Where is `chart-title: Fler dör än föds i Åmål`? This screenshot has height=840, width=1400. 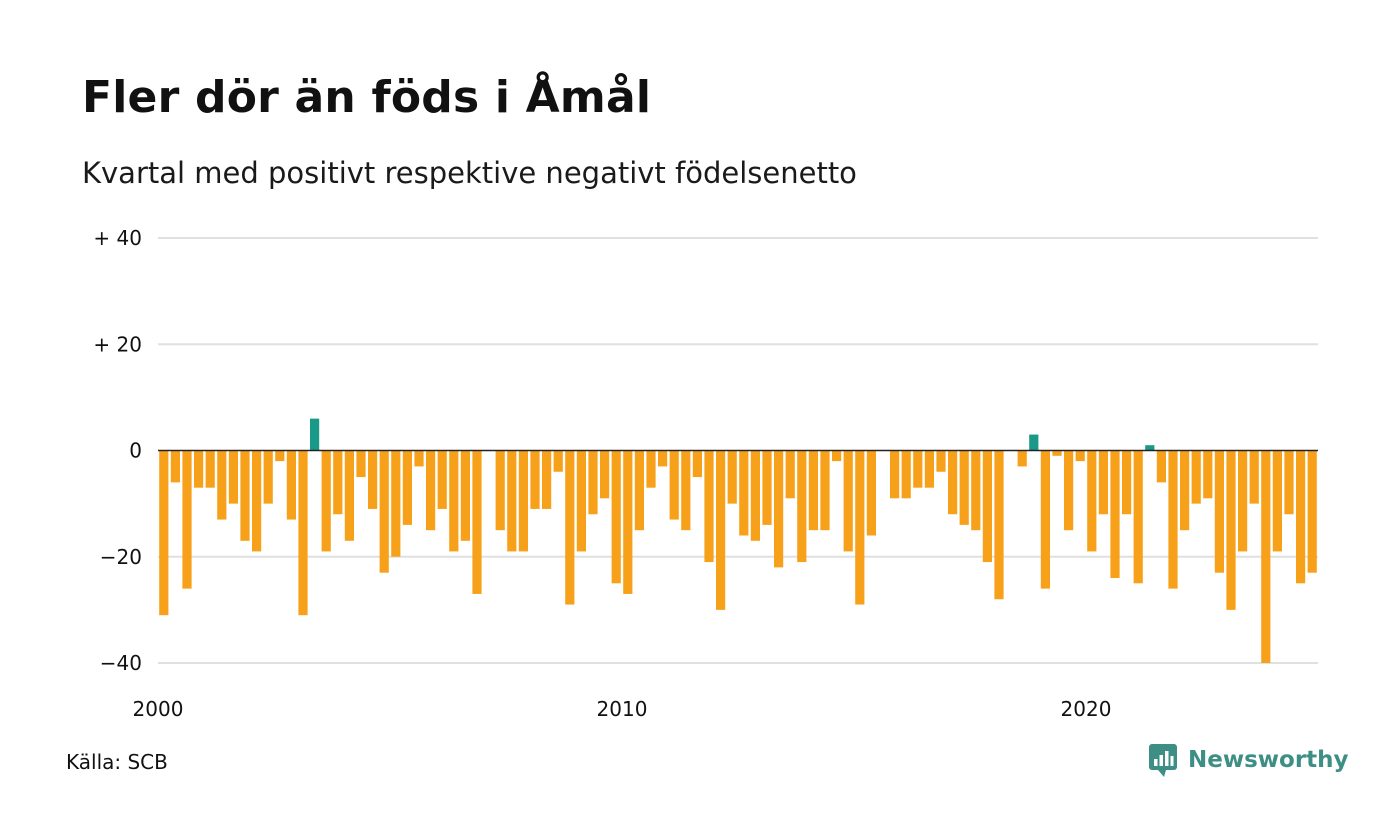 chart-title: Fler dör än föds i Åmål is located at coordinates (367, 97).